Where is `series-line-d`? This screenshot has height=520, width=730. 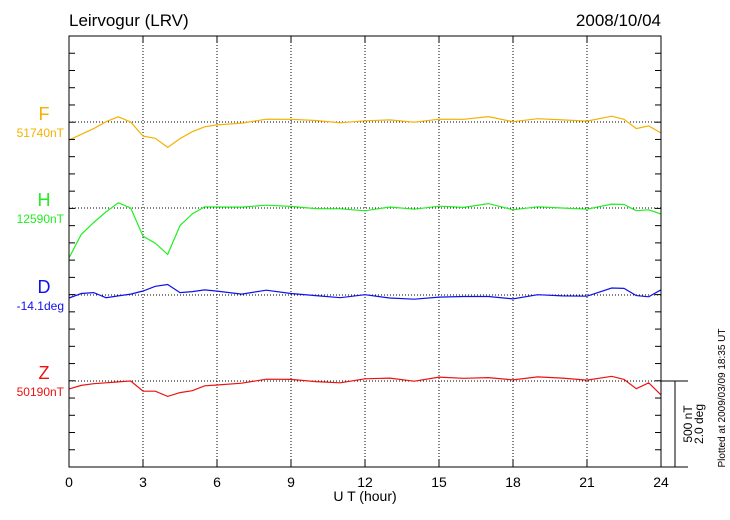 series-line-d is located at coordinates (365, 291).